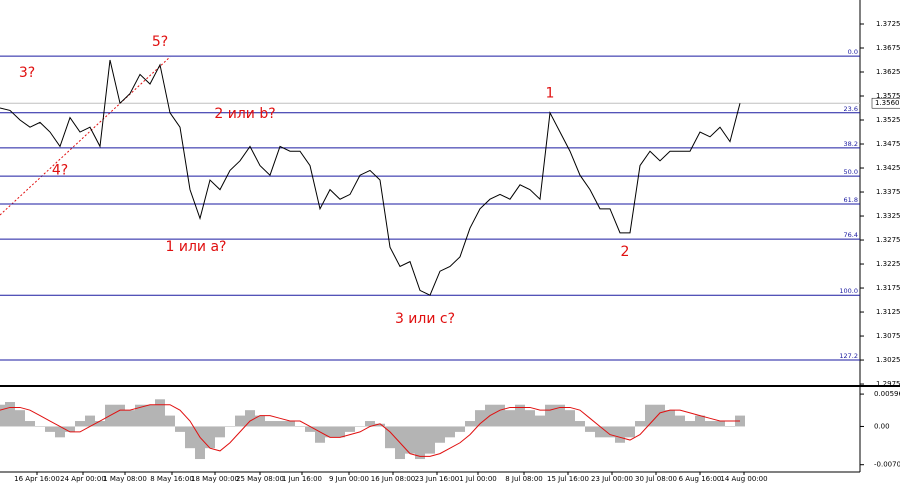 The image size is (900, 485). I want to click on last-price-box, so click(885, 103).